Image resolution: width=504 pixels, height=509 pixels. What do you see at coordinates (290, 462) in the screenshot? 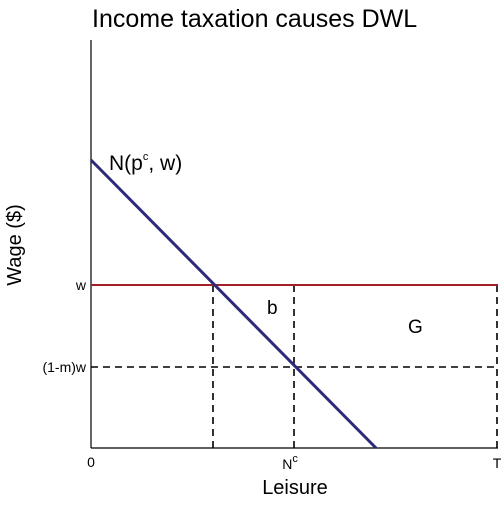
I see `x-tick-nc: Nc` at bounding box center [290, 462].